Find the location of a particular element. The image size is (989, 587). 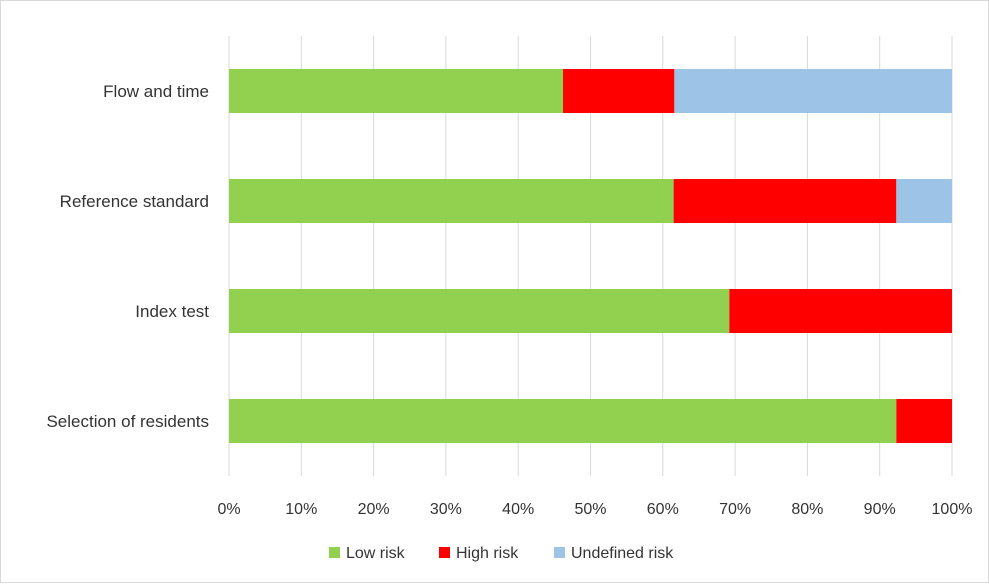

x-tick-labels: 0% 10% 20% 30% 40% 50% 60% 70% 80% 90% 100% is located at coordinates (594, 509).